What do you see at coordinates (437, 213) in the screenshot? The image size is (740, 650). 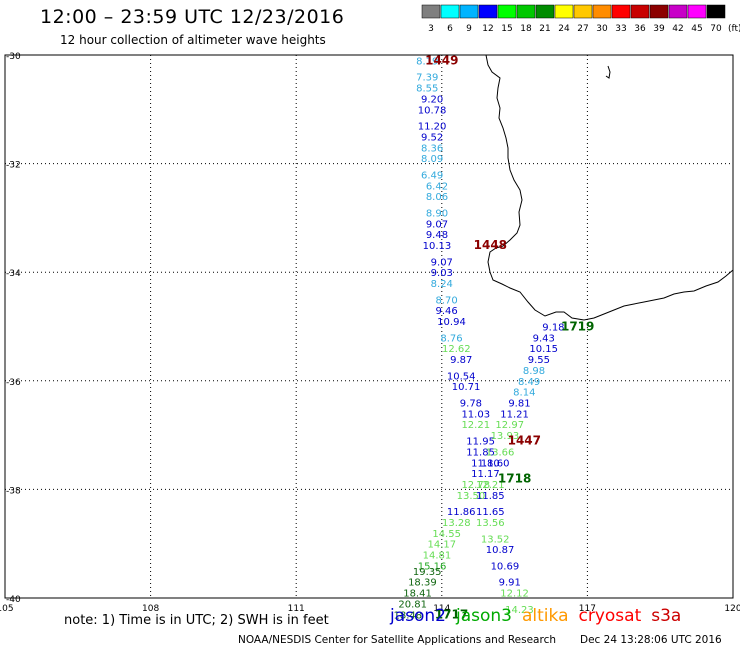 I see `wave-height-label: 8.90` at bounding box center [437, 213].